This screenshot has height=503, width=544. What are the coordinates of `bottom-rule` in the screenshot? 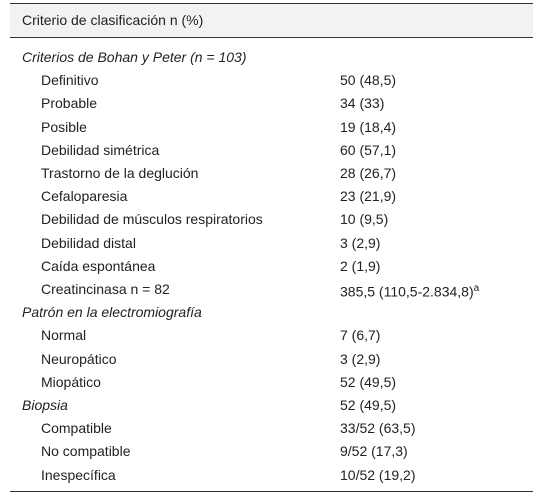 It's located at (271, 491).